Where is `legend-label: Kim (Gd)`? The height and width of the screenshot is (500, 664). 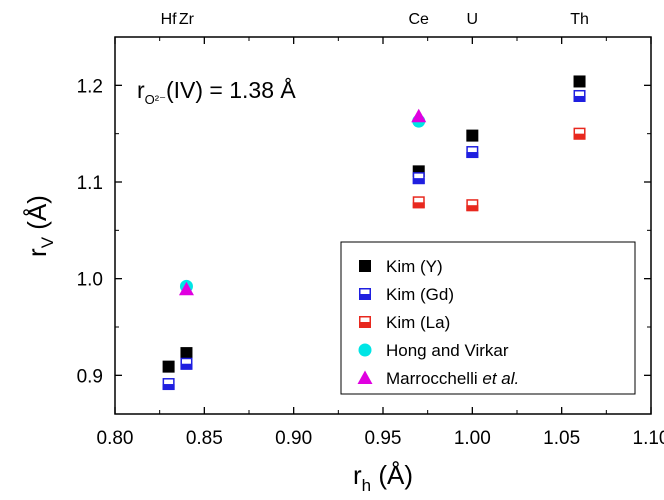 legend-label: Kim (Gd) is located at coordinates (420, 294).